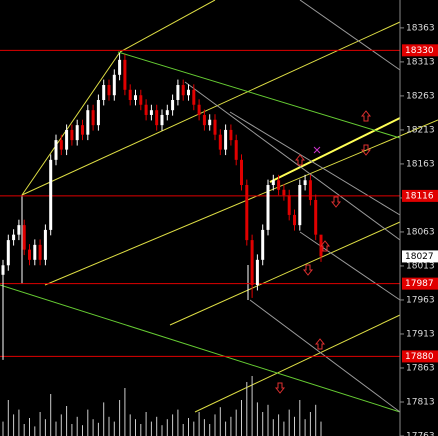 Image resolution: width=438 pixels, height=436 pixels. What do you see at coordinates (420, 334) in the screenshot?
I see `y-tick-label: 17913` at bounding box center [420, 334].